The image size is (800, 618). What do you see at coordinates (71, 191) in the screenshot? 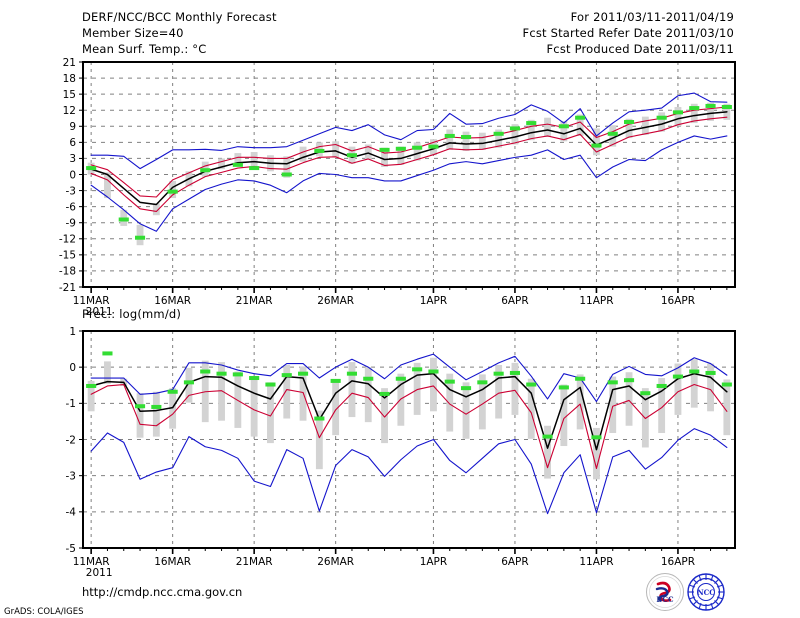
I see `y-axis-label: -3` at bounding box center [71, 191].